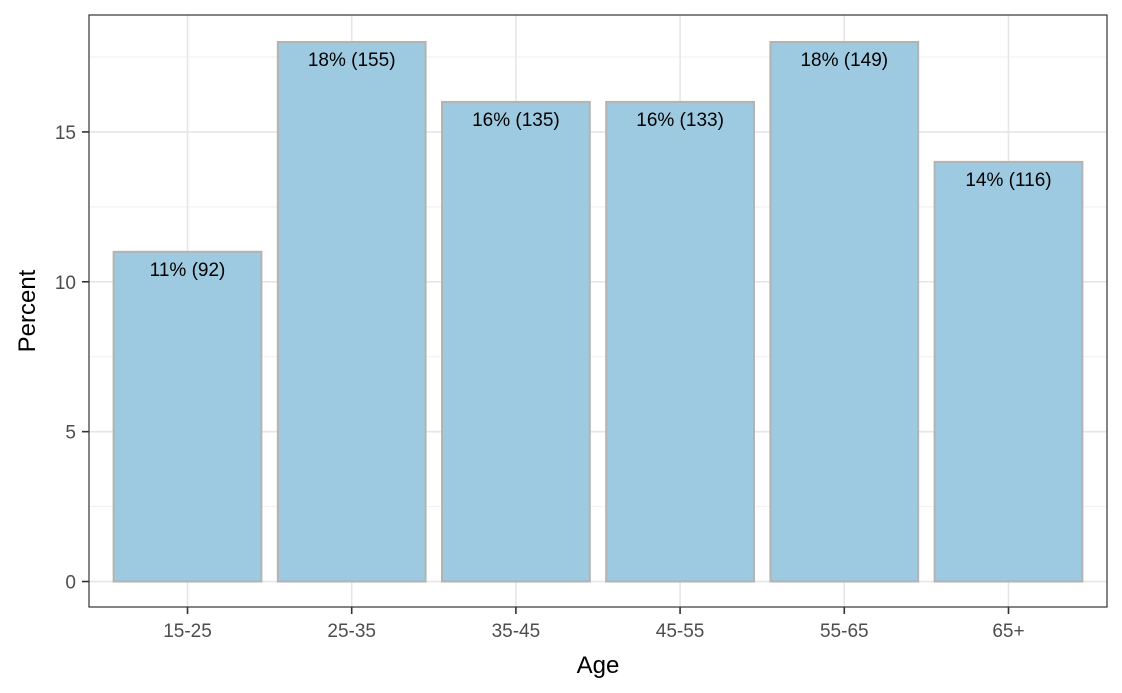 The width and height of the screenshot is (1122, 693). What do you see at coordinates (680, 631) in the screenshot?
I see `x-tick-label: 45-55` at bounding box center [680, 631].